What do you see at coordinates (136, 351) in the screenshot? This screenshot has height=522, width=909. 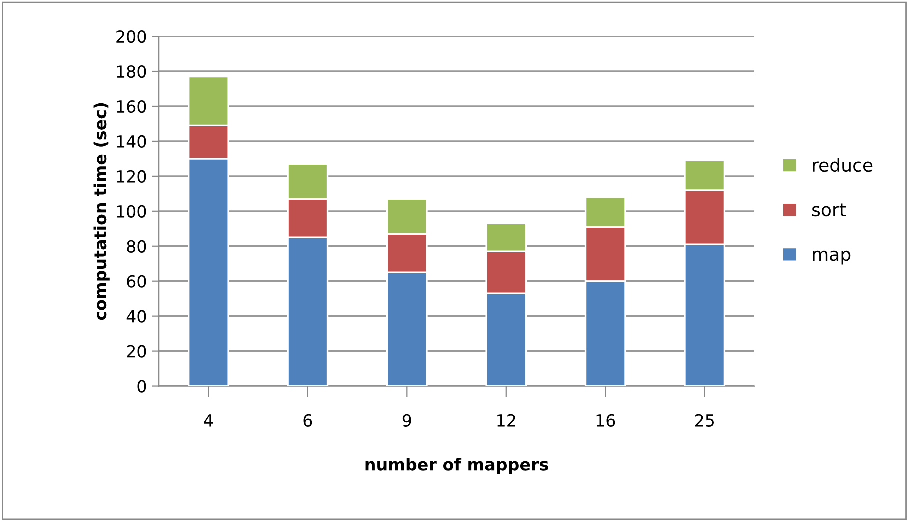 I see `y-tick-label: 20` at bounding box center [136, 351].